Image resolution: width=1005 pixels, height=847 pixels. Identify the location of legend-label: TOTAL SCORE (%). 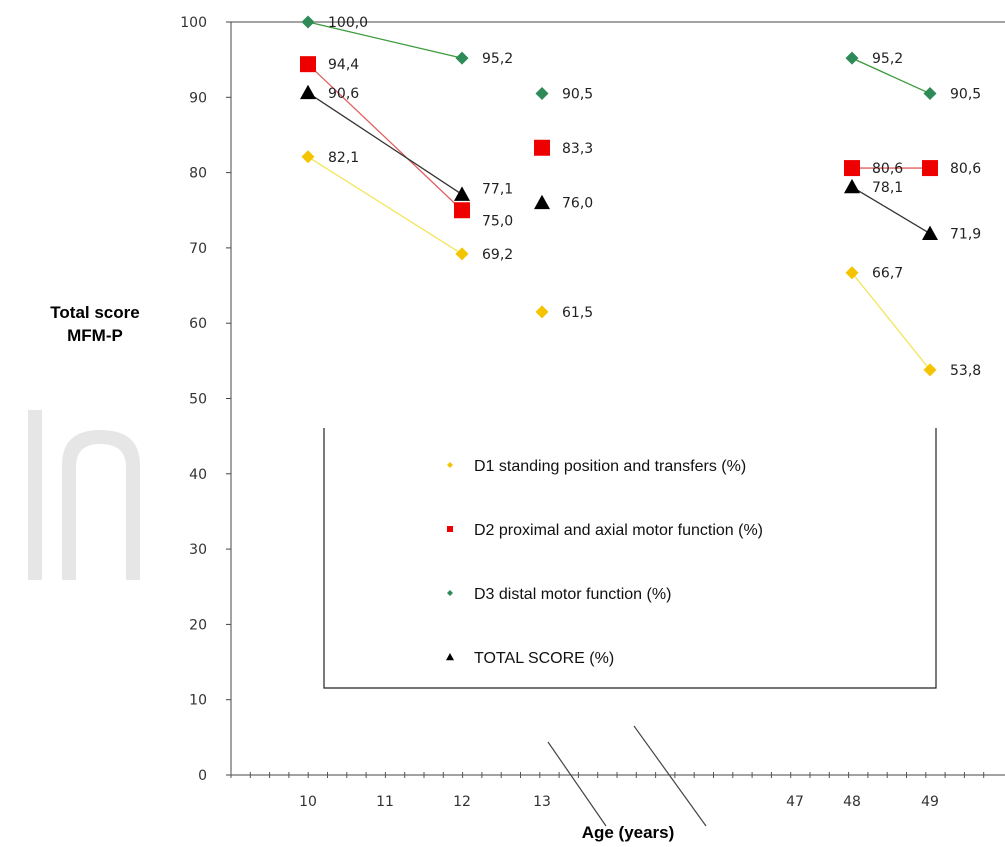
(544, 658).